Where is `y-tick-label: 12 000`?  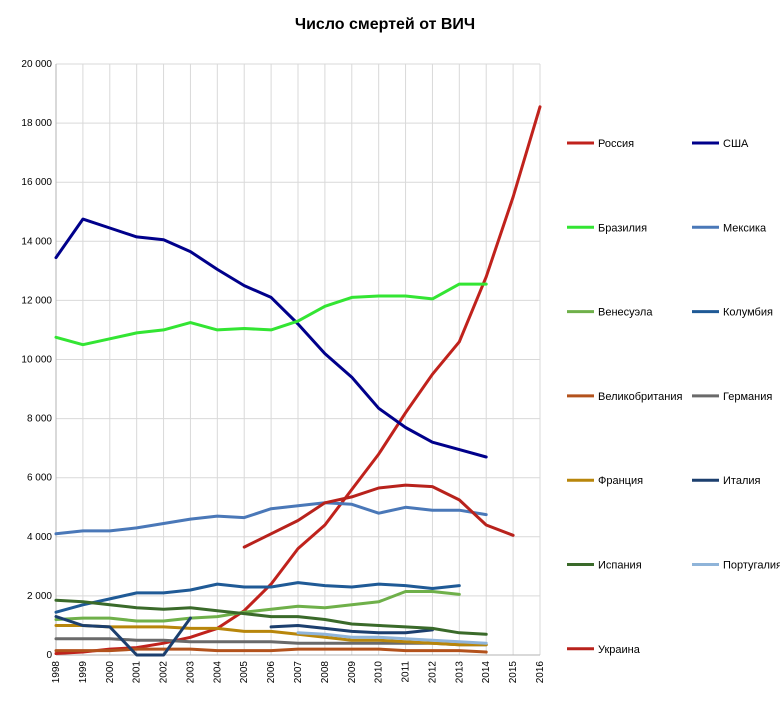
y-tick-label: 12 000 is located at coordinates (36, 300).